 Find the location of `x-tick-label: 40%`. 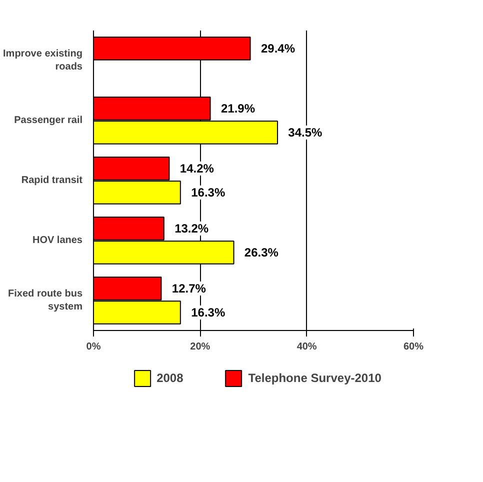

x-tick-label: 40% is located at coordinates (306, 347).